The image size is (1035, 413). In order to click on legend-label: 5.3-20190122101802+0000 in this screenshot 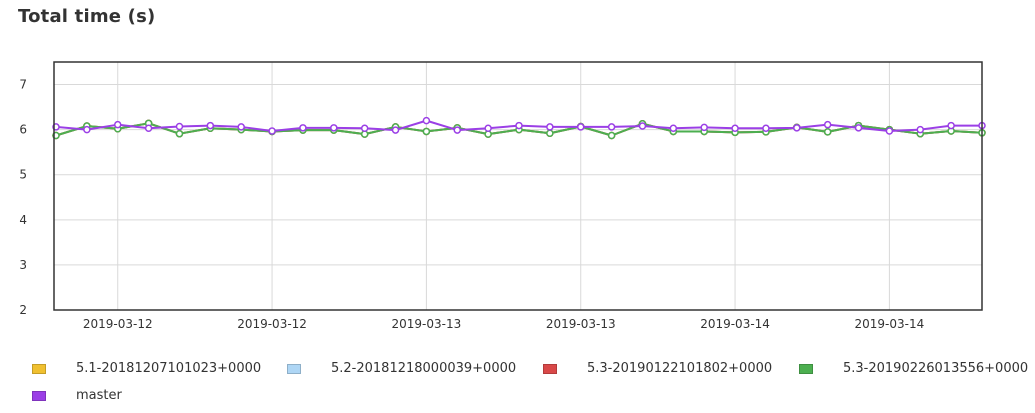, I will do `click(680, 368)`.